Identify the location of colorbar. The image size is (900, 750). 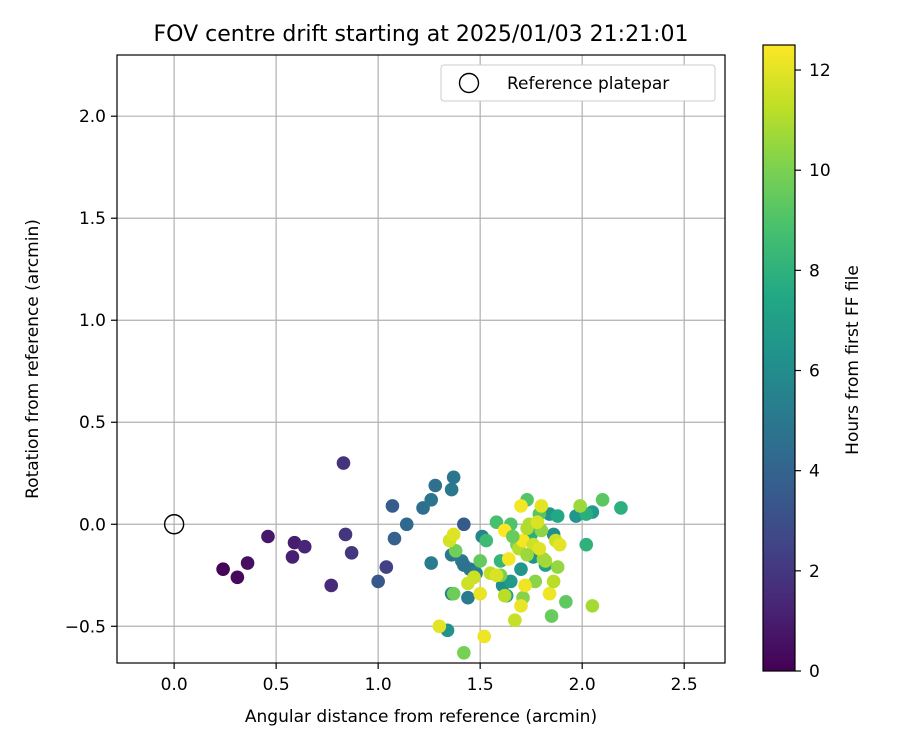
(779, 358).